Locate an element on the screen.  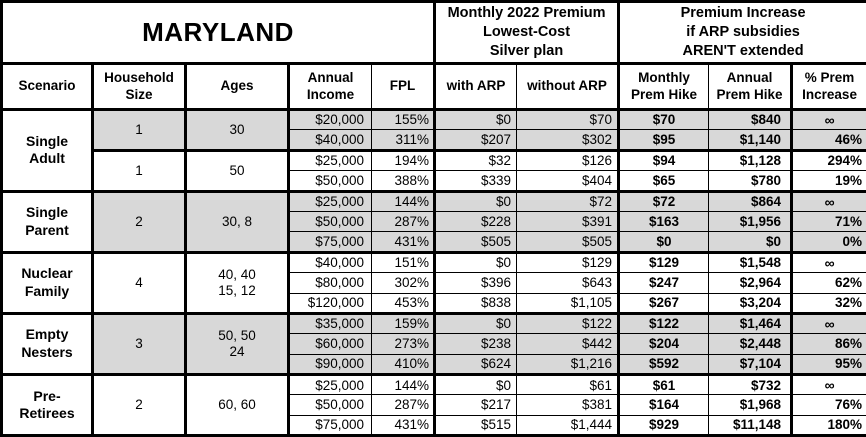
monthly-prem-hike-cell: $267 is located at coordinates (664, 303).